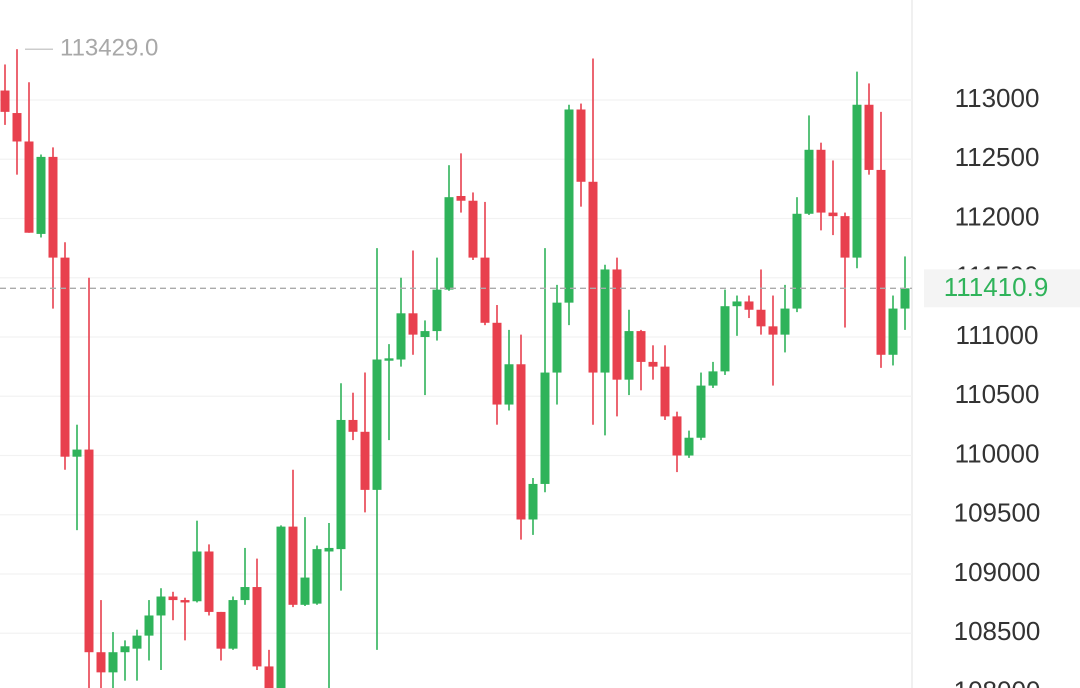 The image size is (1080, 688). I want to click on last-price-label: 111410.9, so click(996, 287).